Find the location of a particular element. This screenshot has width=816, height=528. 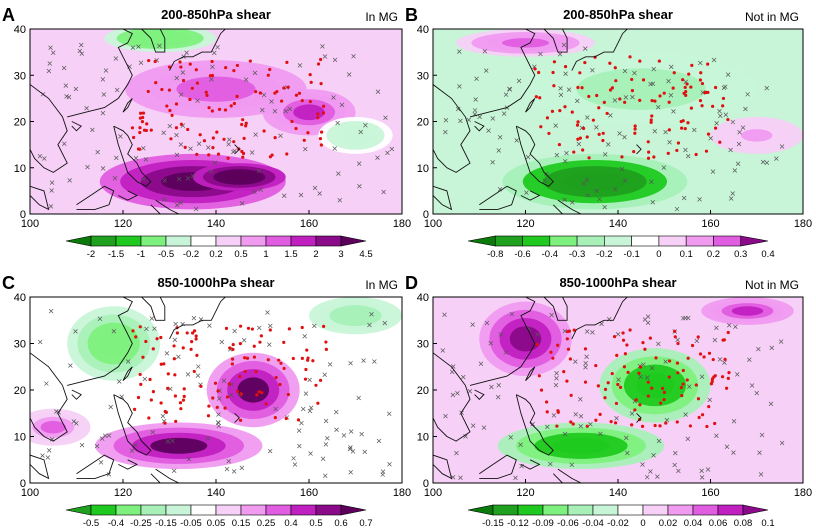

colorbar-label: -0.09 is located at coordinates (543, 523).